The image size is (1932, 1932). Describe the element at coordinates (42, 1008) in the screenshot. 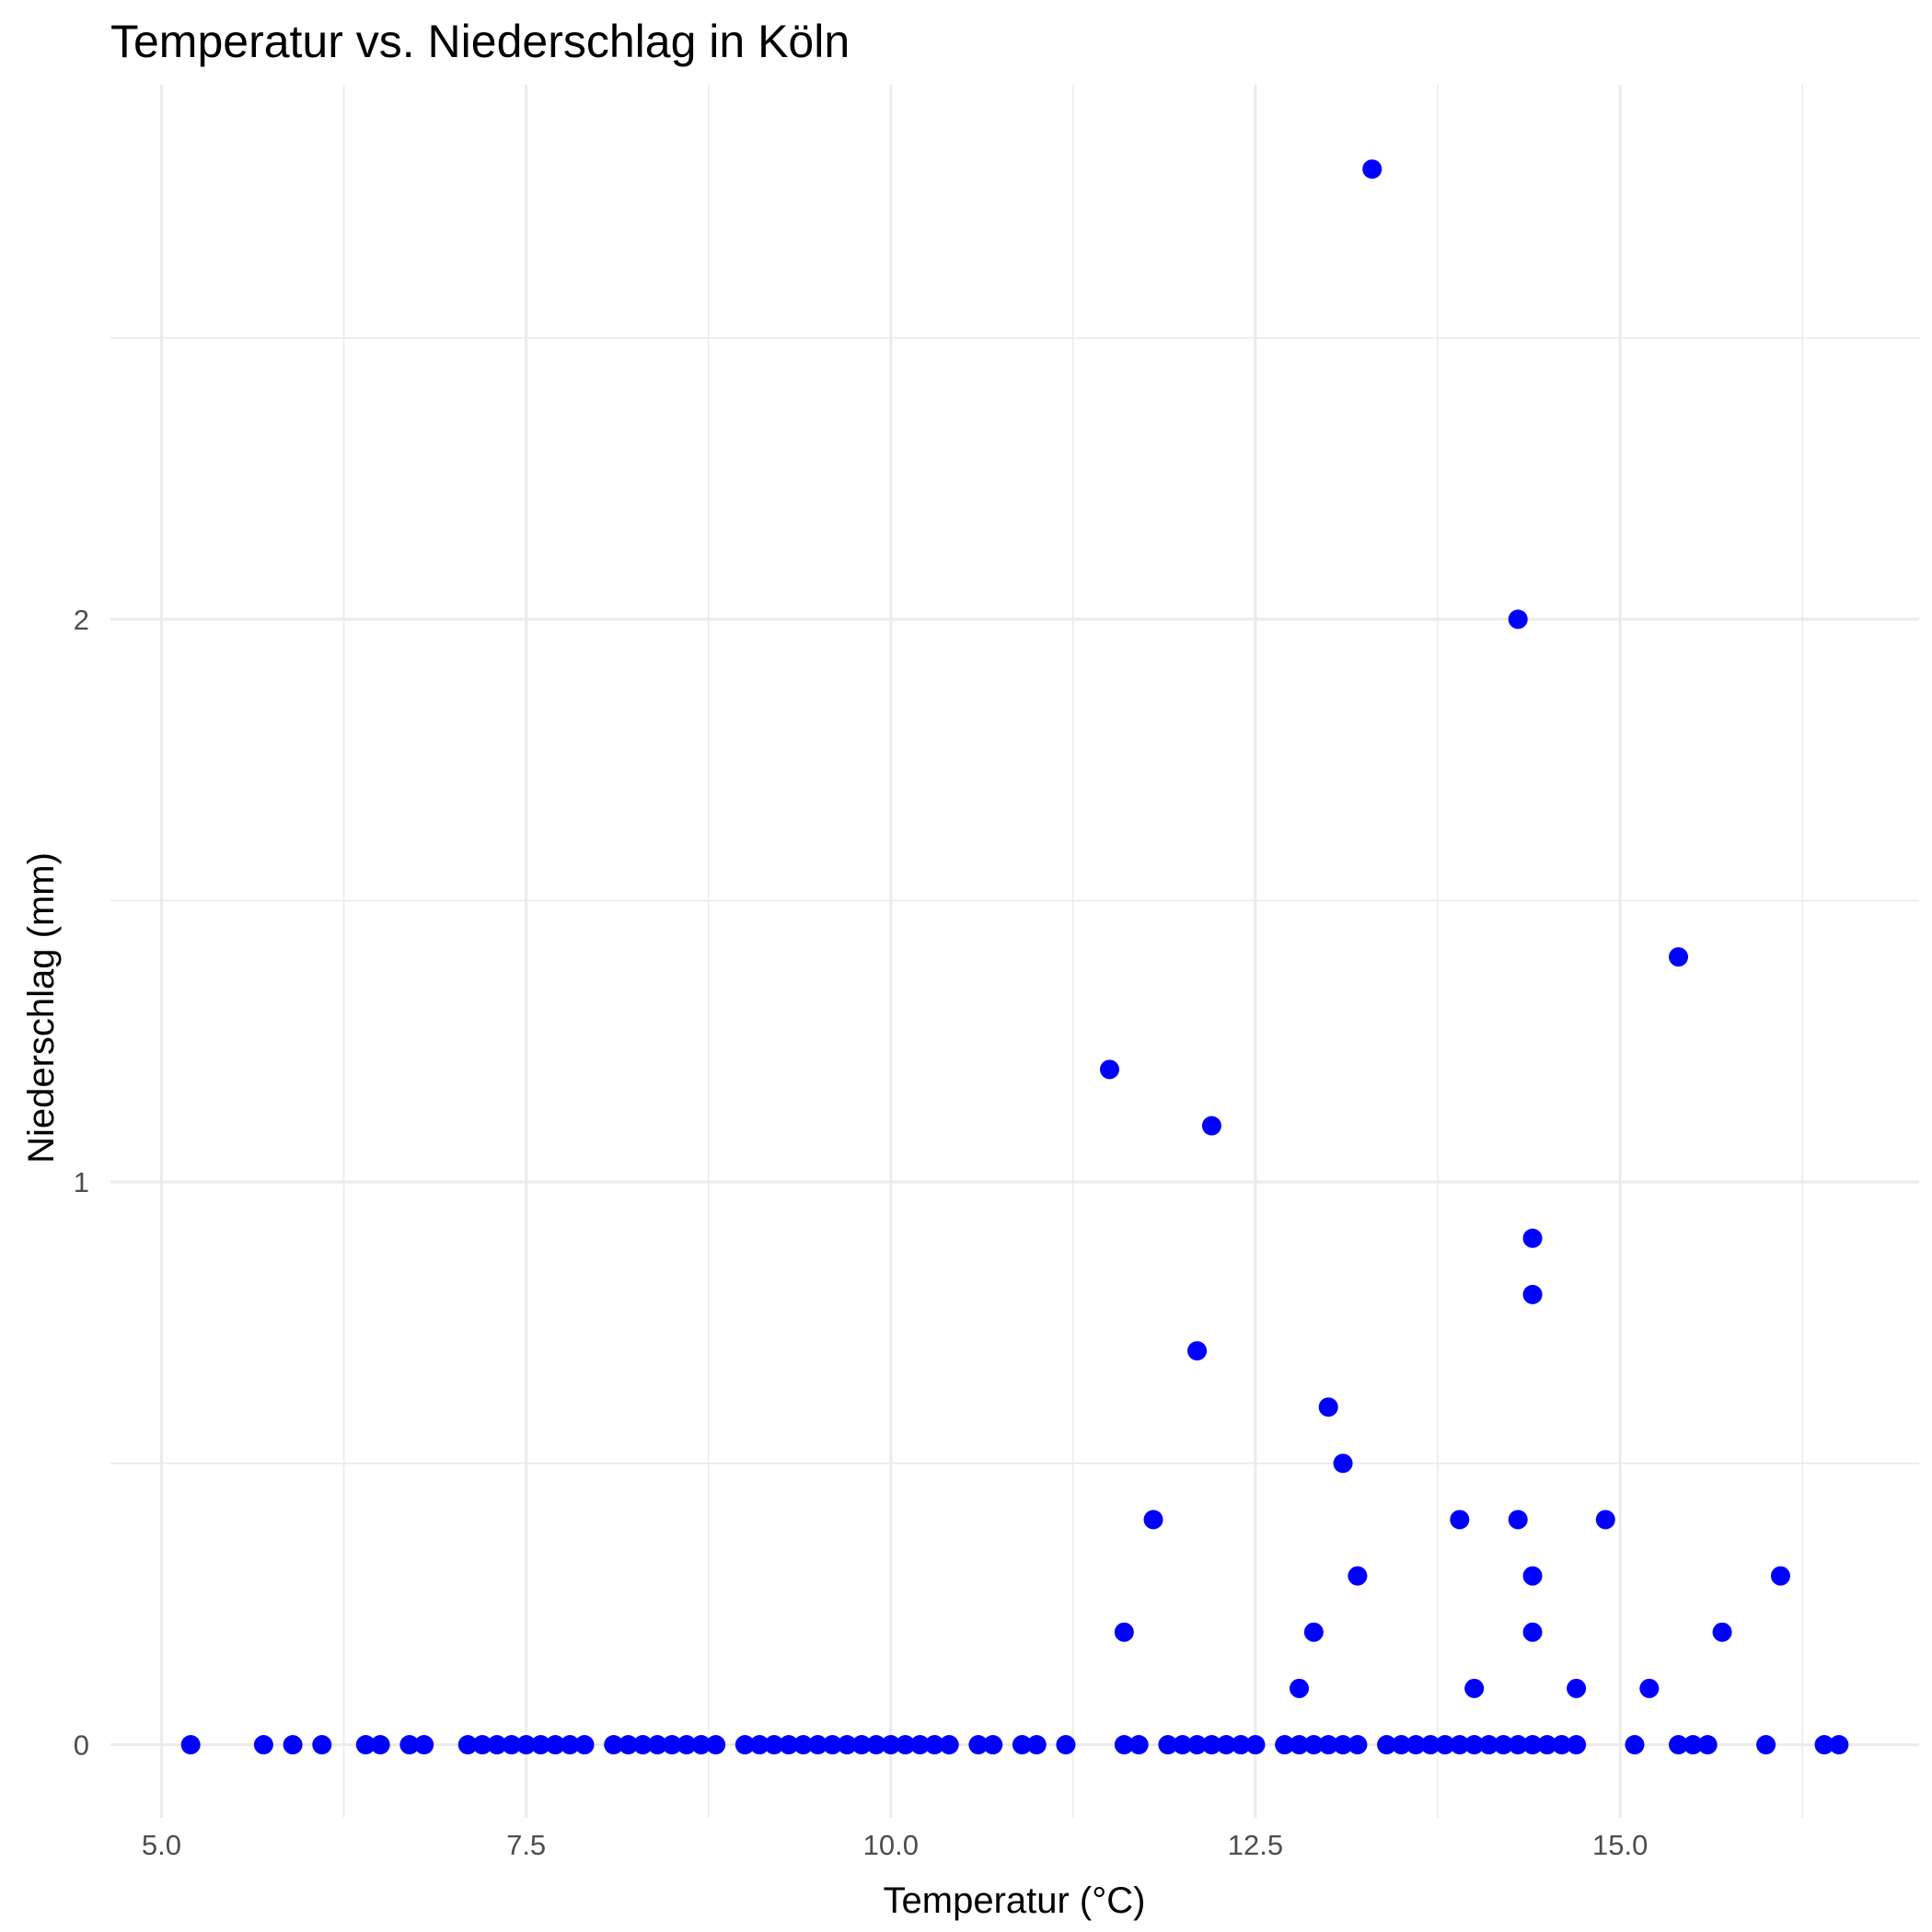

I see `y-axis-title: Niederschlag (mm)` at that location.